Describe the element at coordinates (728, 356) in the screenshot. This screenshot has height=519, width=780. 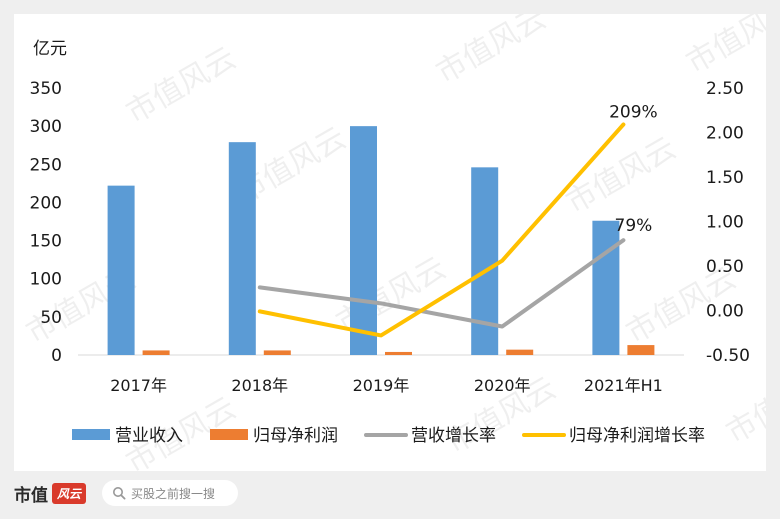
I see `right-axis-tick-label: -0.50` at that location.